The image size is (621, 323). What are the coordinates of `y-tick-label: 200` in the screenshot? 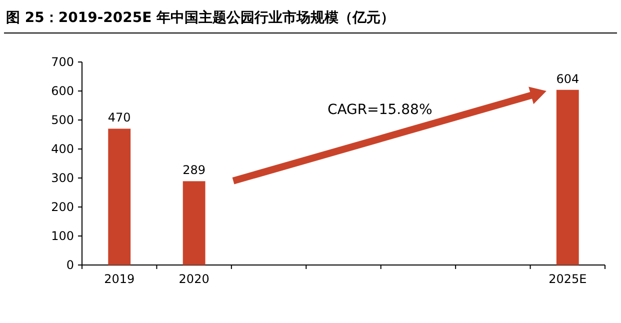 It's located at (62, 207).